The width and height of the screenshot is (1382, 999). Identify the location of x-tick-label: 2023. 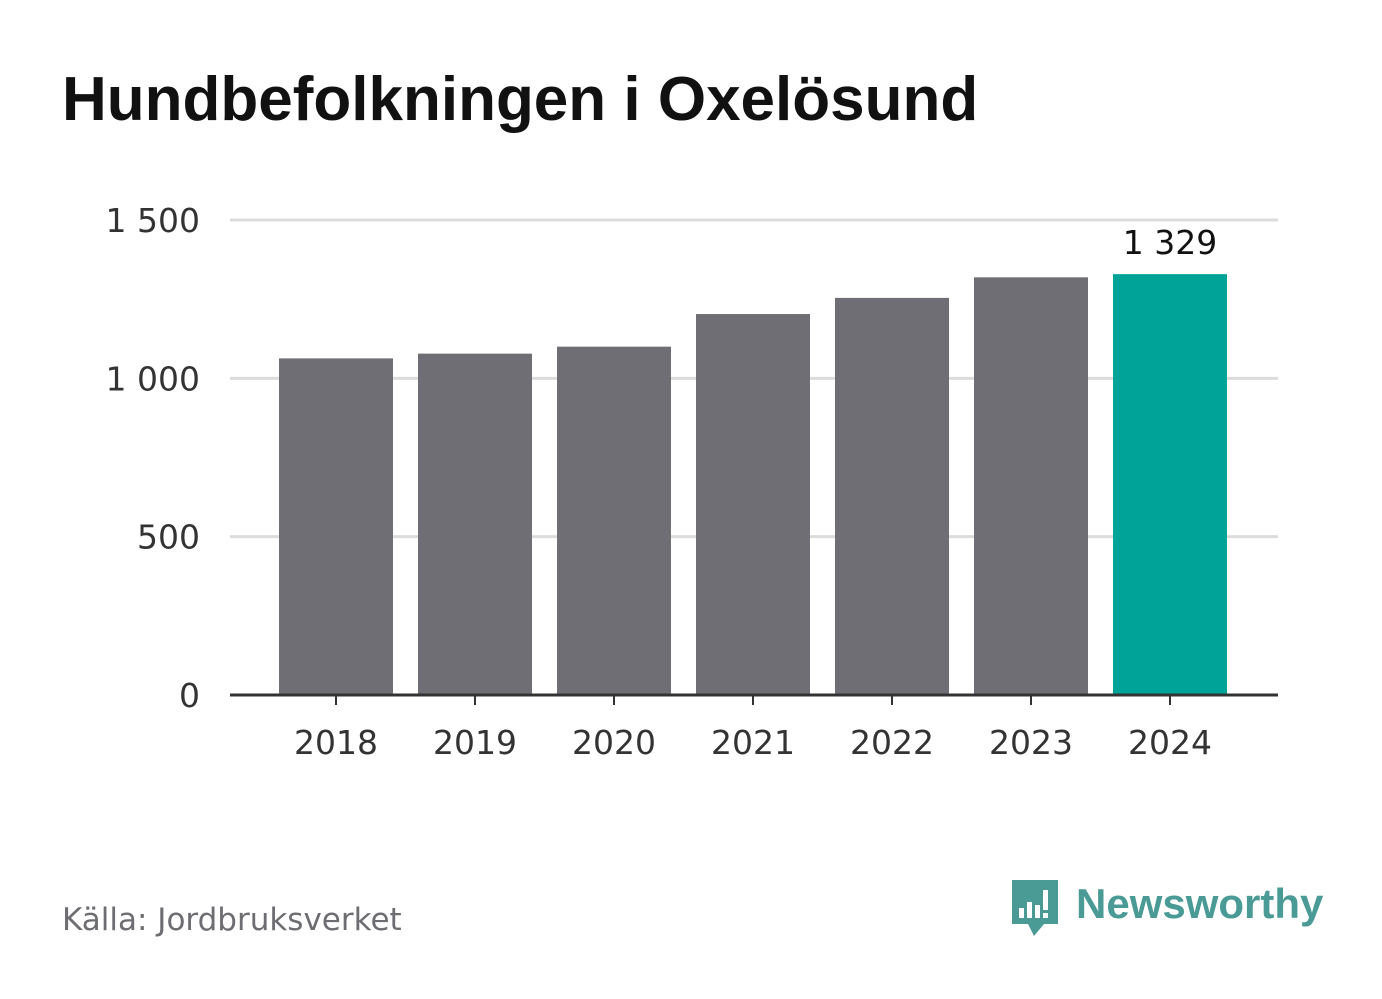
(1031, 742).